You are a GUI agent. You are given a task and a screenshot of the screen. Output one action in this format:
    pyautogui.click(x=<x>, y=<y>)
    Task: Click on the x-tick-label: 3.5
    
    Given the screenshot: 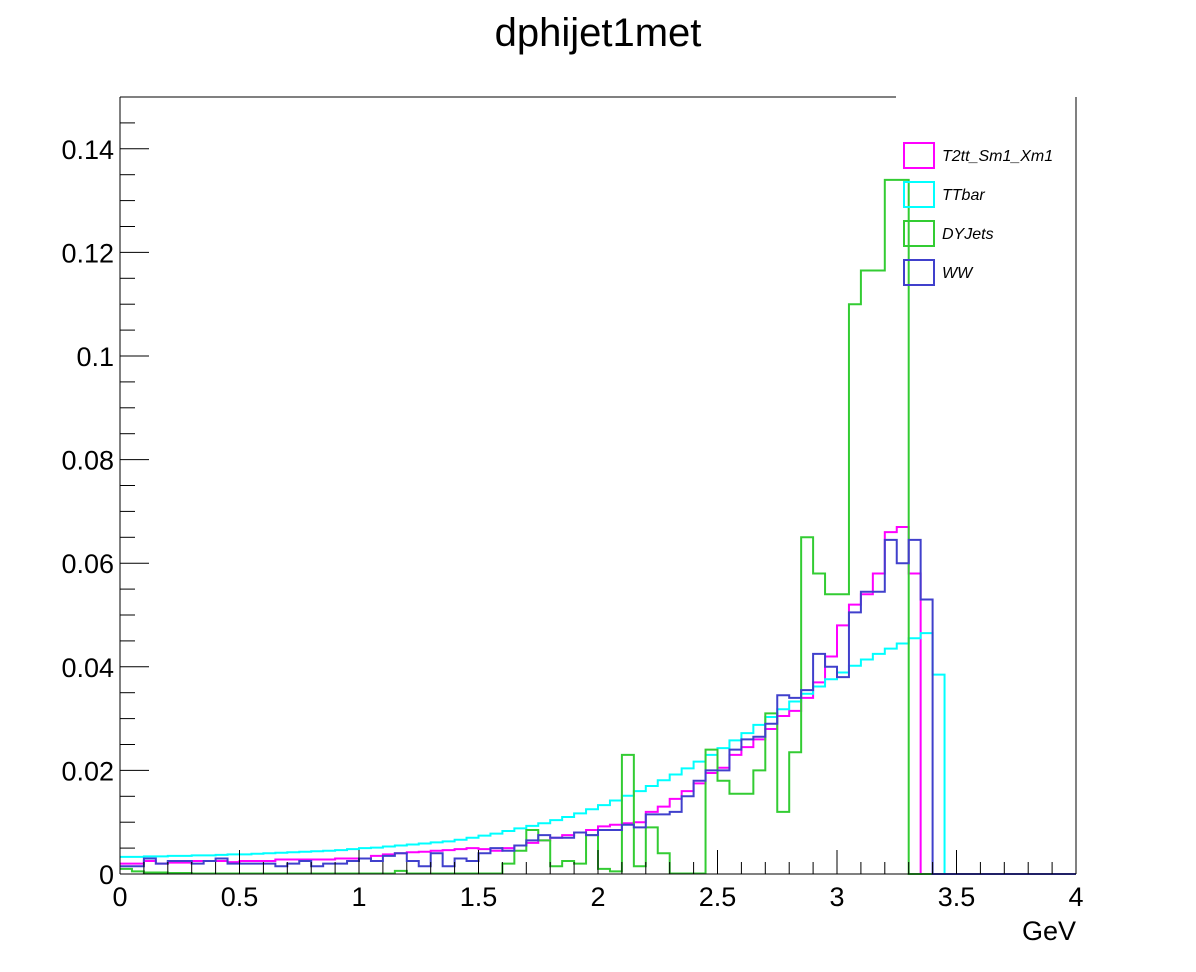 What is the action you would take?
    pyautogui.click(x=957, y=897)
    